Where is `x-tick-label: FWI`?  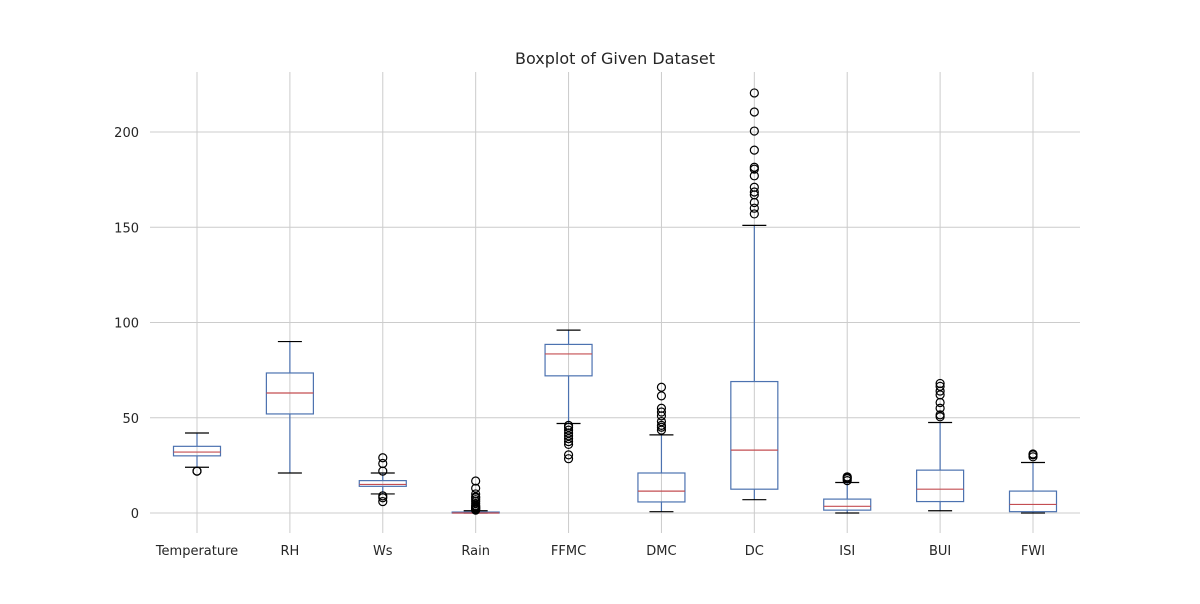
x-tick-label: FWI is located at coordinates (1033, 551).